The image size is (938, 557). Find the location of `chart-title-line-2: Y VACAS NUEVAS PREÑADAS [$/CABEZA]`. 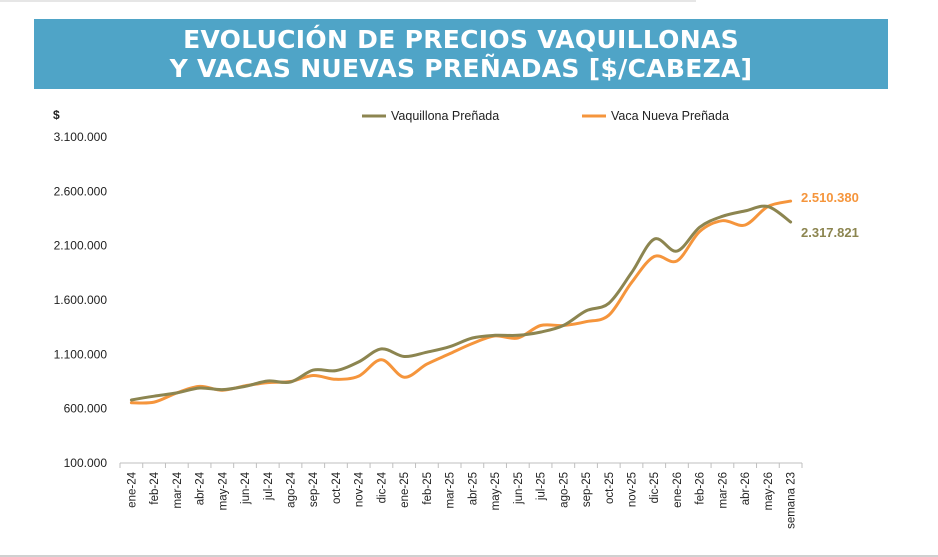

chart-title-line-2: Y VACAS NUEVAS PREÑADAS [$/CABEZA] is located at coordinates (461, 68).